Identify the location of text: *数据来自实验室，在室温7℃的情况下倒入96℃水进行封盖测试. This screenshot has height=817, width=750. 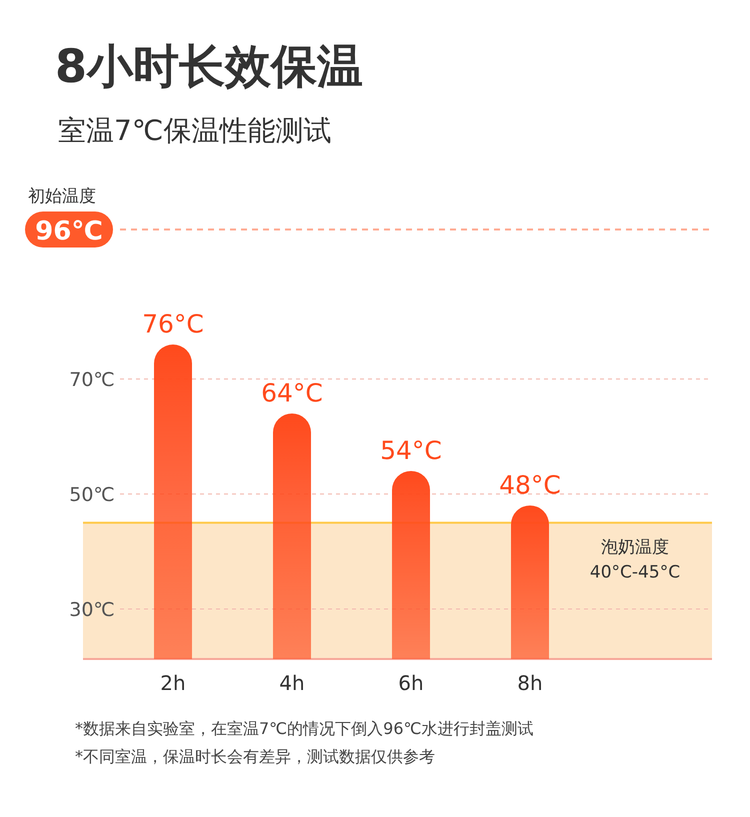
(304, 728).